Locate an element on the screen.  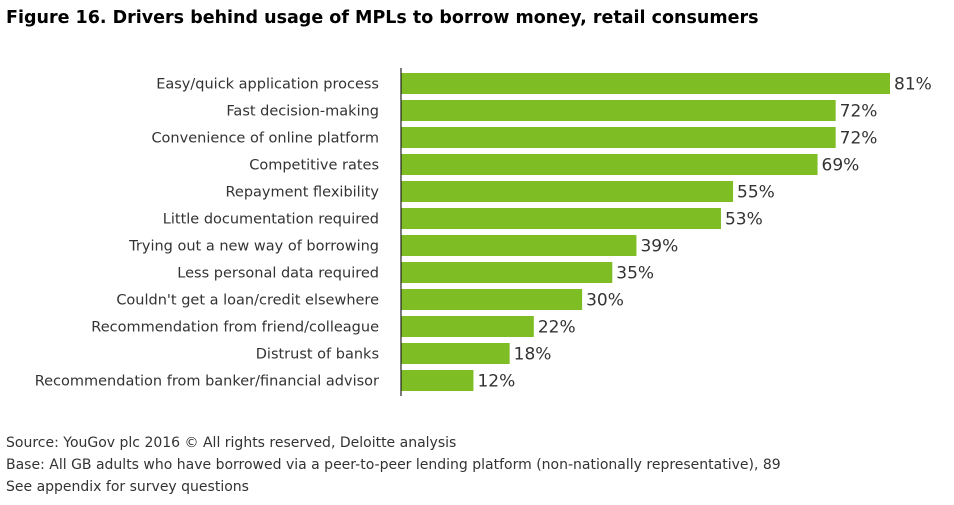
value-label: 30% is located at coordinates (605, 301).